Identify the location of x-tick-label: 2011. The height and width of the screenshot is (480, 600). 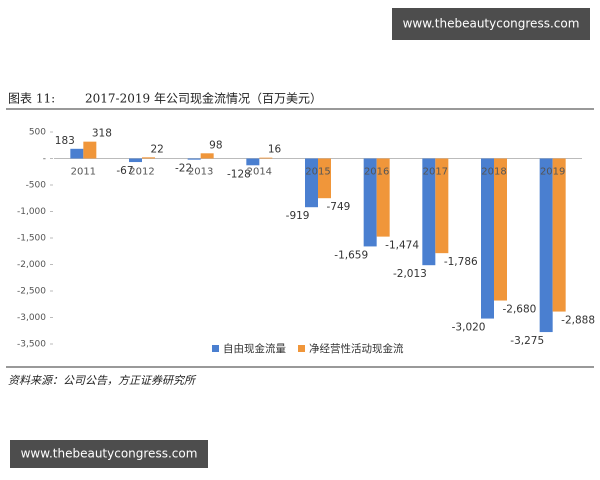
(83, 172).